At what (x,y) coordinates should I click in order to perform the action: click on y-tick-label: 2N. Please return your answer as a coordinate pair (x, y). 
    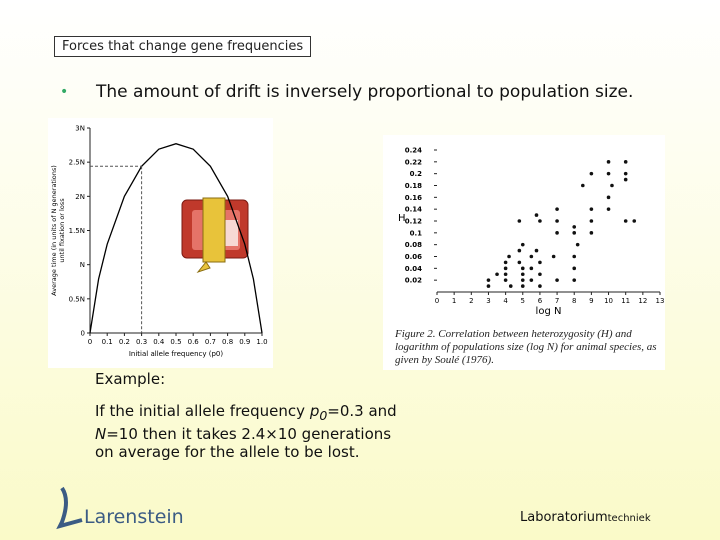
    Looking at the image, I should click on (80, 197).